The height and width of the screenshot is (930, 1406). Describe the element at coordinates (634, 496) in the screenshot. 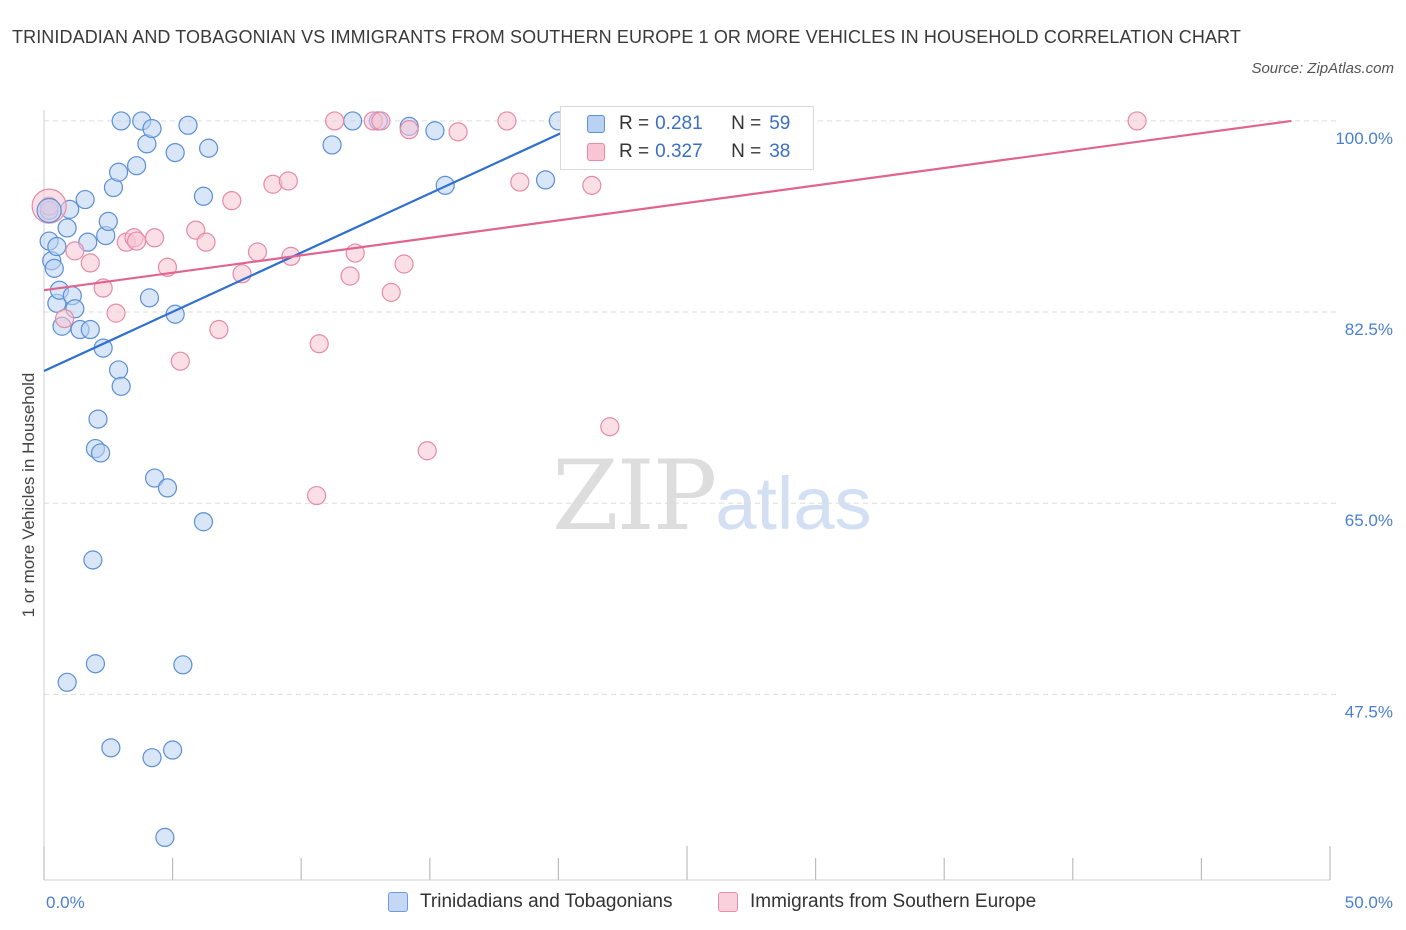

I see `watermark-zip: ZIP` at that location.